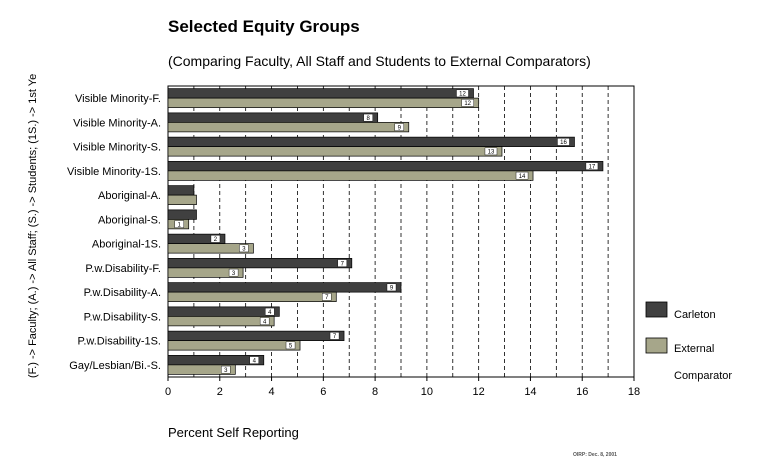  What do you see at coordinates (123, 269) in the screenshot?
I see `category-label: P.w.Disability-F.` at bounding box center [123, 269].